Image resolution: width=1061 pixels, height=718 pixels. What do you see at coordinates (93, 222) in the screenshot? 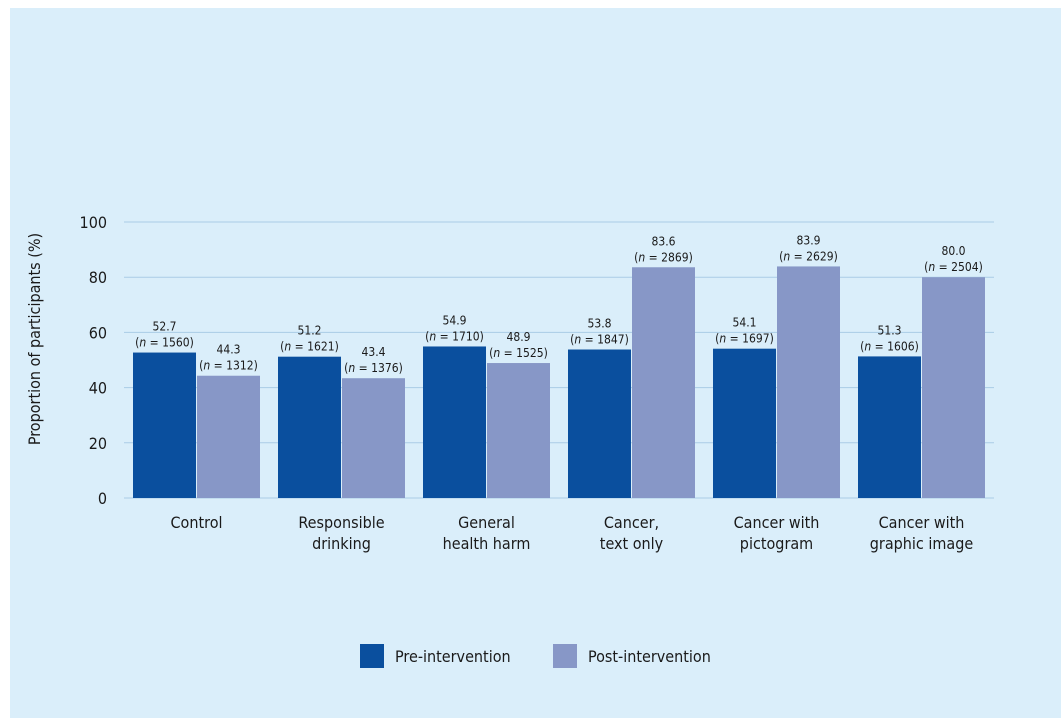
I see `y-tick-label: 100` at bounding box center [93, 222].